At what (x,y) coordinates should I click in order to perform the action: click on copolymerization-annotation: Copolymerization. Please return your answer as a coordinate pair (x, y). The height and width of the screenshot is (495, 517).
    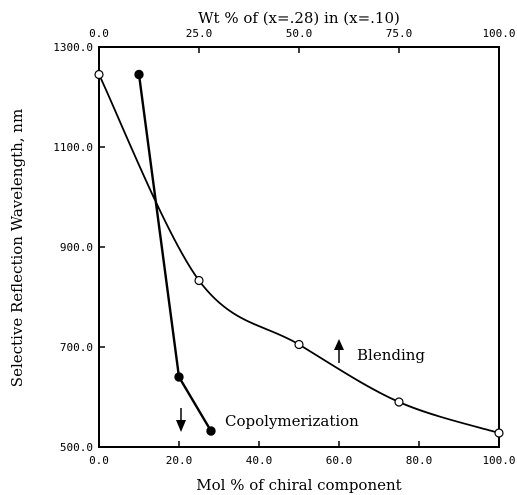
    Looking at the image, I should click on (267, 420).